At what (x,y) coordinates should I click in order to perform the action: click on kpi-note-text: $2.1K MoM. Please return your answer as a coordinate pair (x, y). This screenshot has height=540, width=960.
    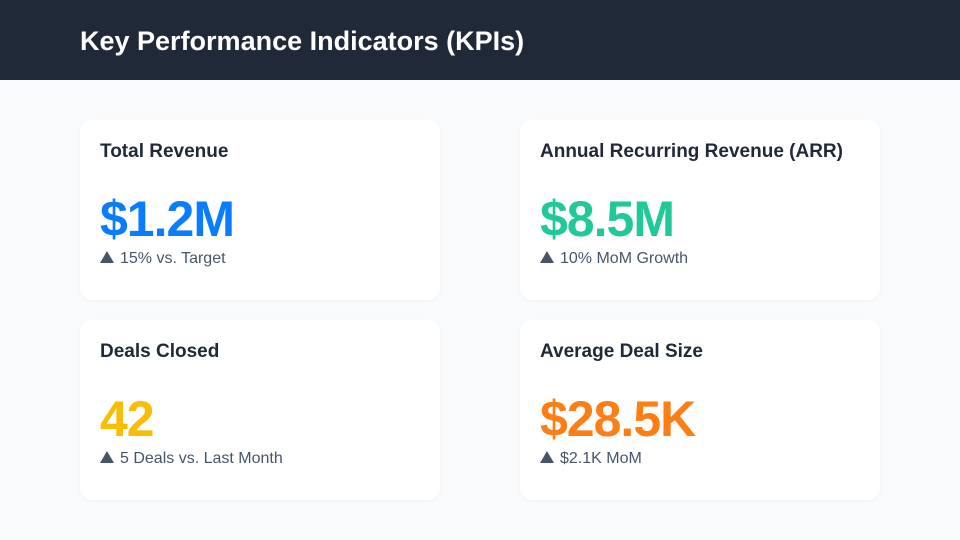
    Looking at the image, I should click on (601, 458).